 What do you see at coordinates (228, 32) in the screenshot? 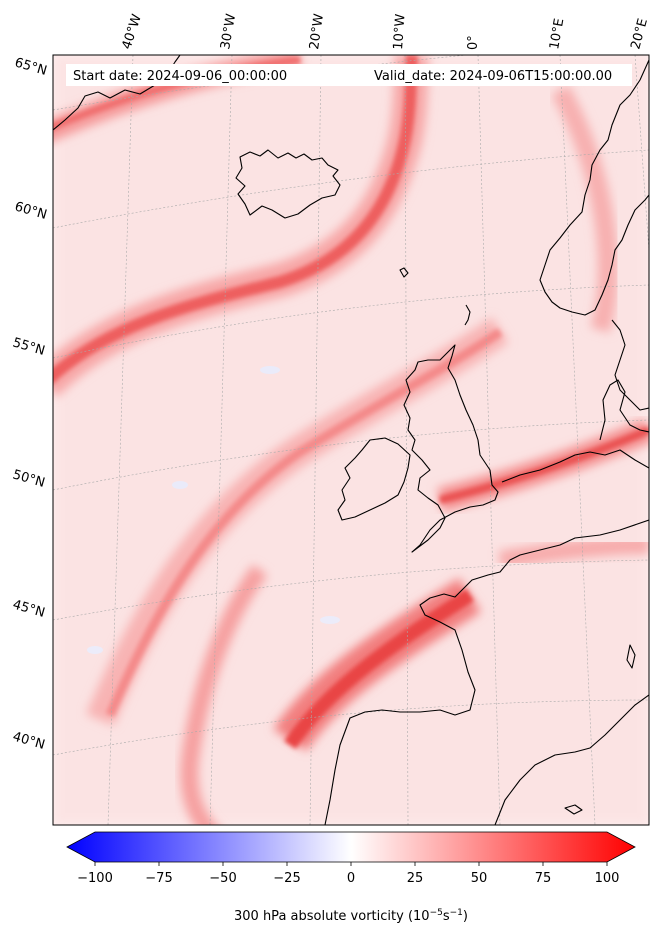
I see `lon-label-30w: 30°W` at bounding box center [228, 32].